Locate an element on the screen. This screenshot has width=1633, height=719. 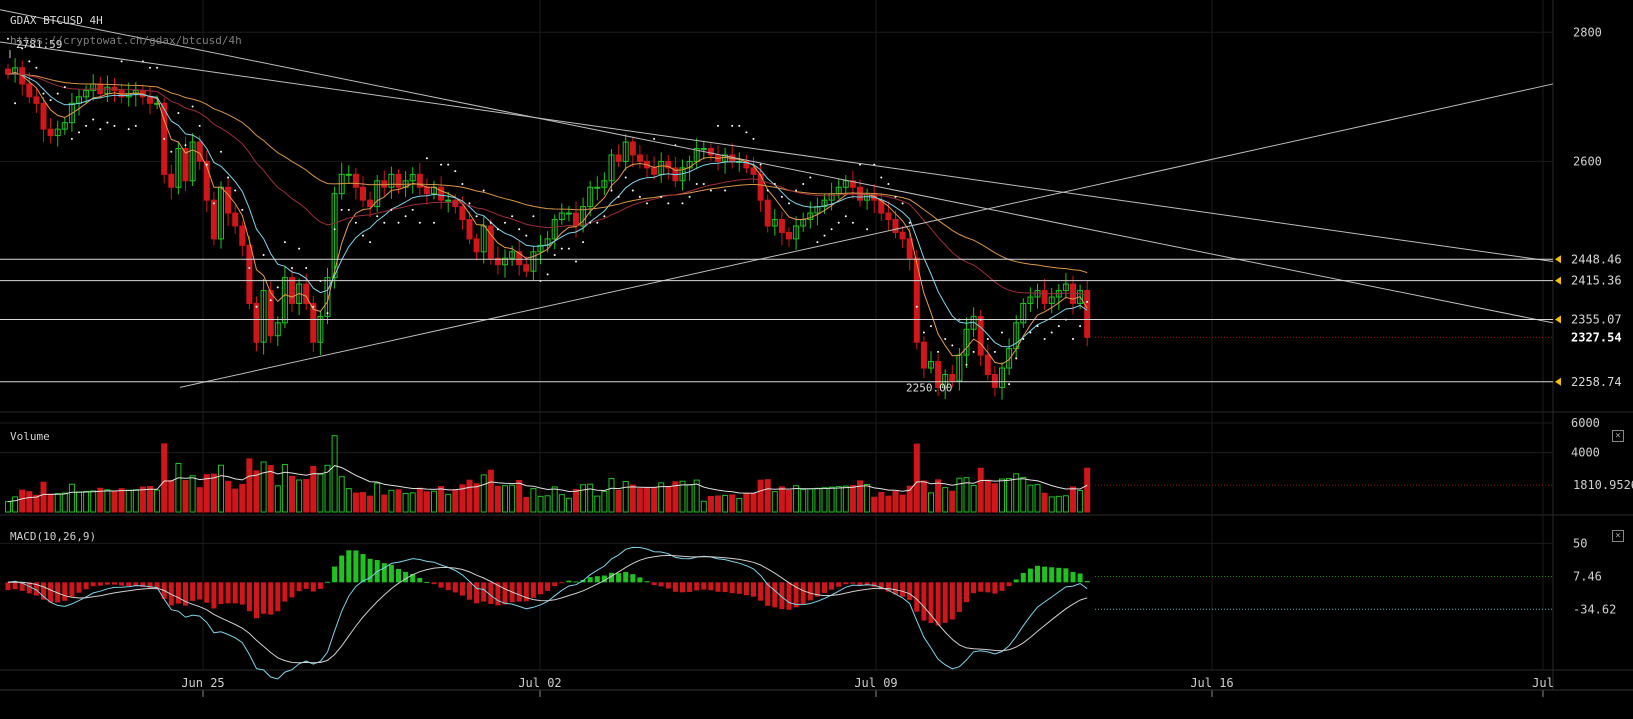
volume-close-icon: × is located at coordinates (1618, 436).